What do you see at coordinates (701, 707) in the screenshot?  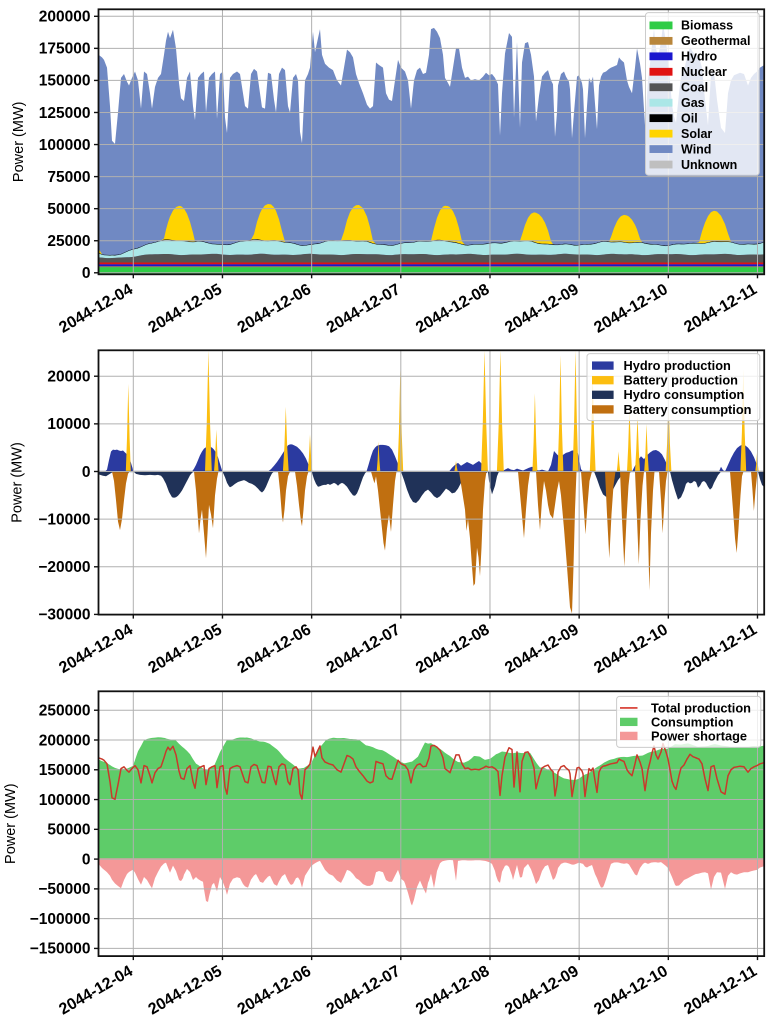 I see `svg-text: Total production` at bounding box center [701, 707].